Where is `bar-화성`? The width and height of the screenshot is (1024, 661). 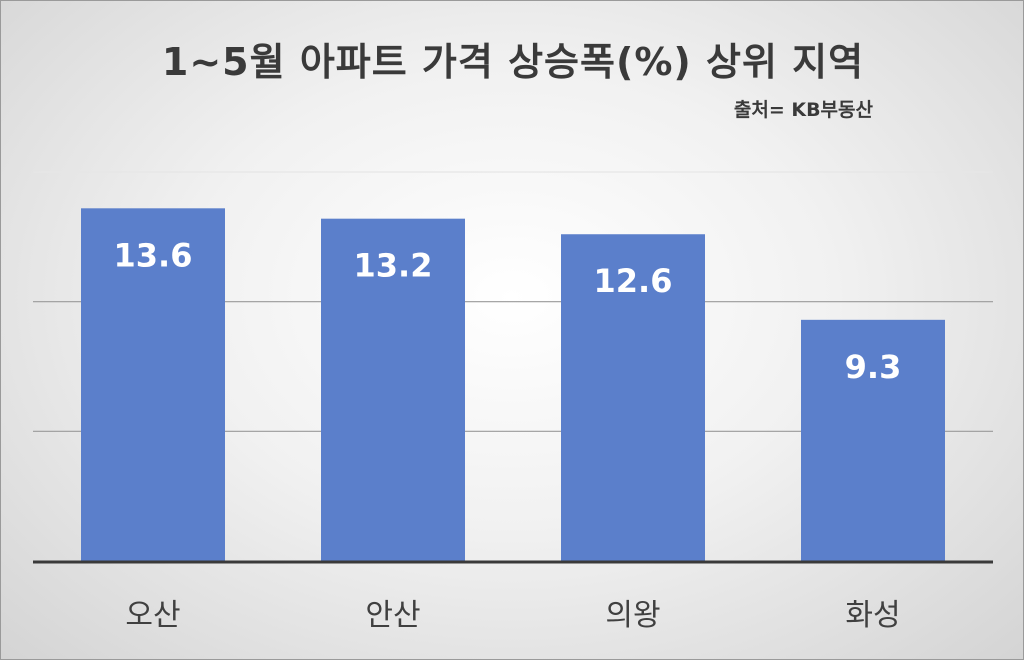 bar-화성 is located at coordinates (873, 440).